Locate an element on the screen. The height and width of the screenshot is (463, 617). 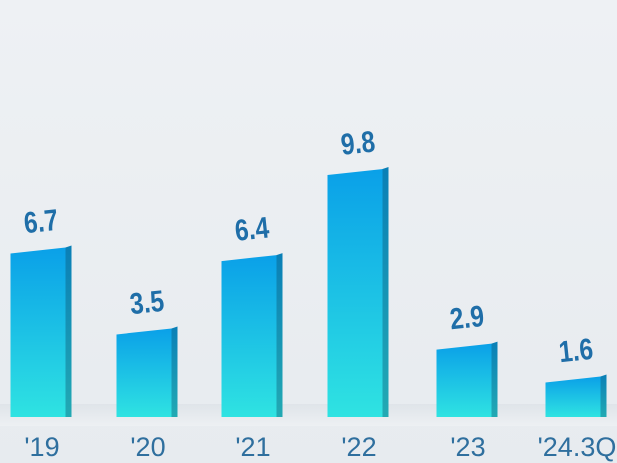
category-label-2: '21 is located at coordinates (252, 447).